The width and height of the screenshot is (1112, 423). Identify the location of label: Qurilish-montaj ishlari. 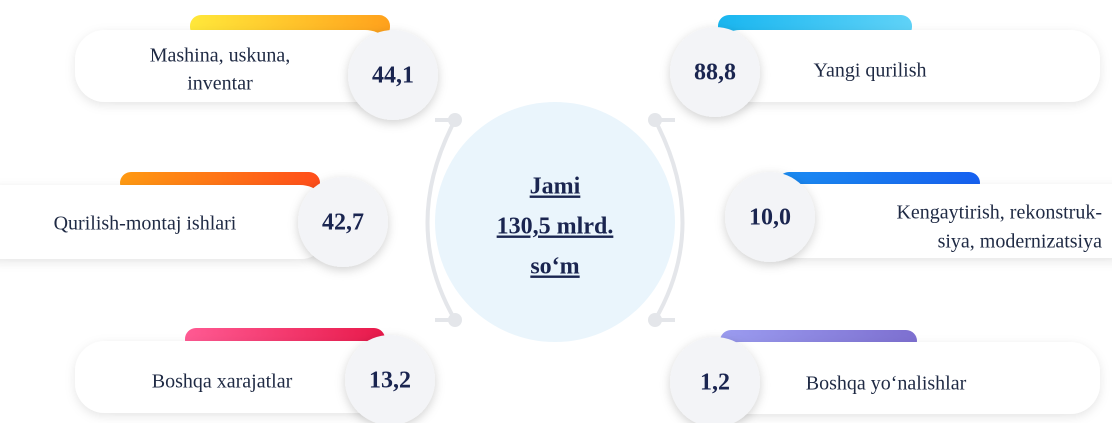
(145, 224).